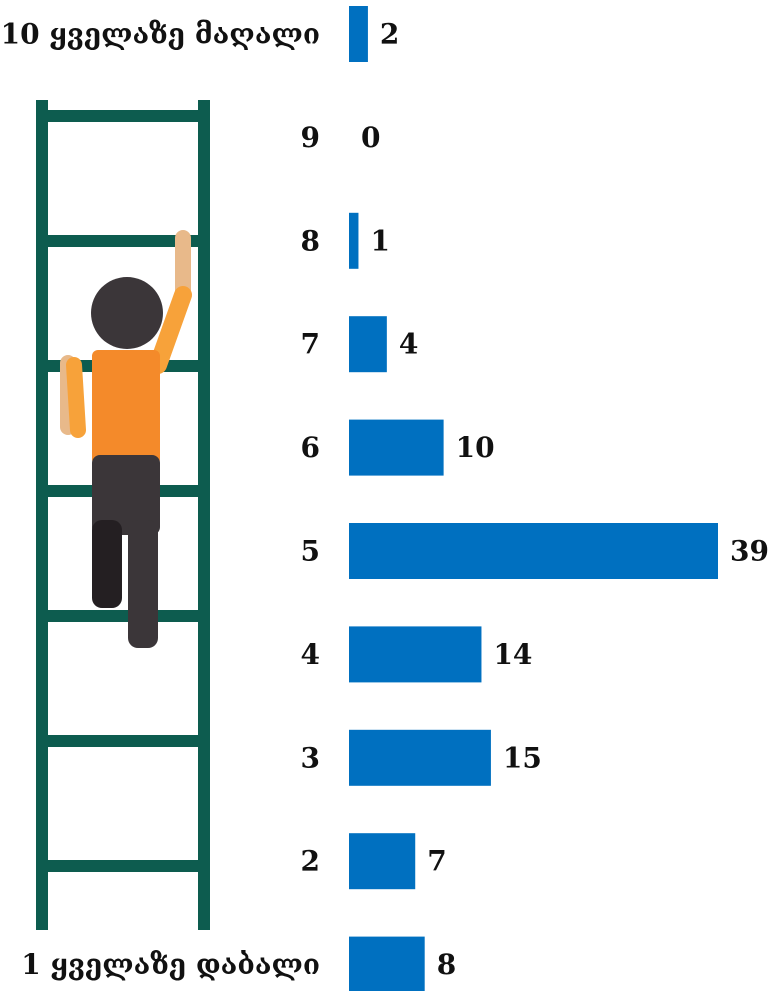 Image resolution: width=775 pixels, height=991 pixels. I want to click on value-label: 39, so click(749, 551).